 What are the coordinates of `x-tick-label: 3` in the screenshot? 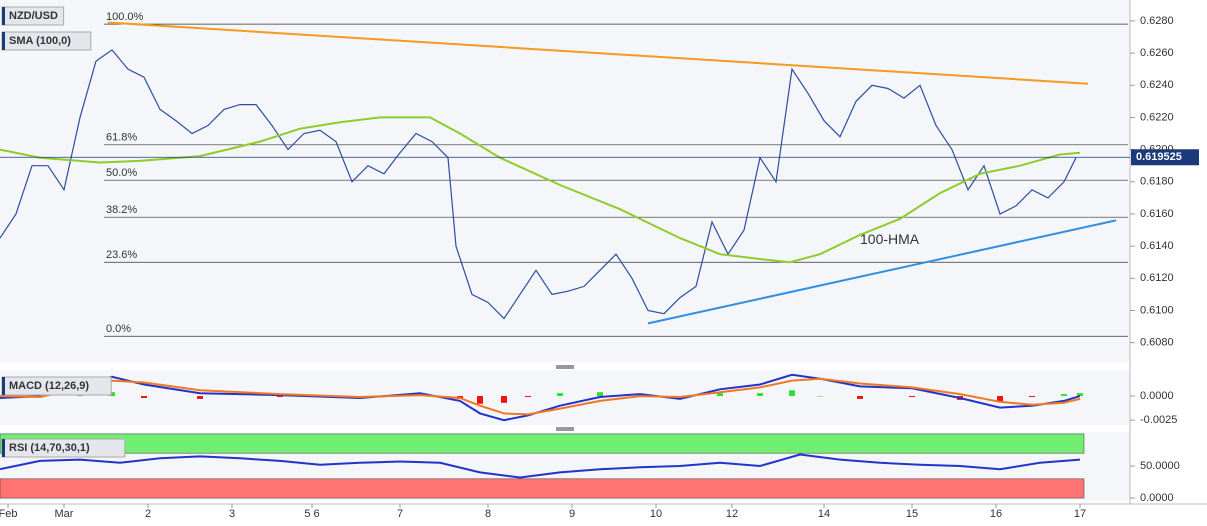 It's located at (232, 514).